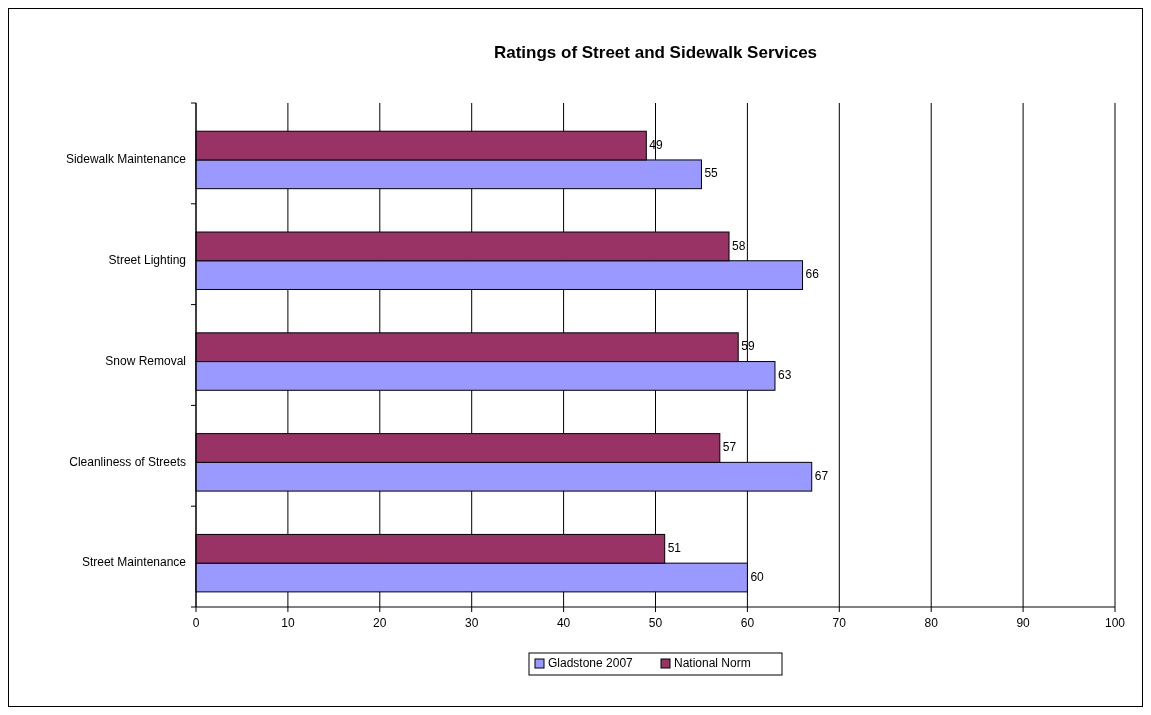  What do you see at coordinates (821, 475) in the screenshot?
I see `data-label: 67` at bounding box center [821, 475].